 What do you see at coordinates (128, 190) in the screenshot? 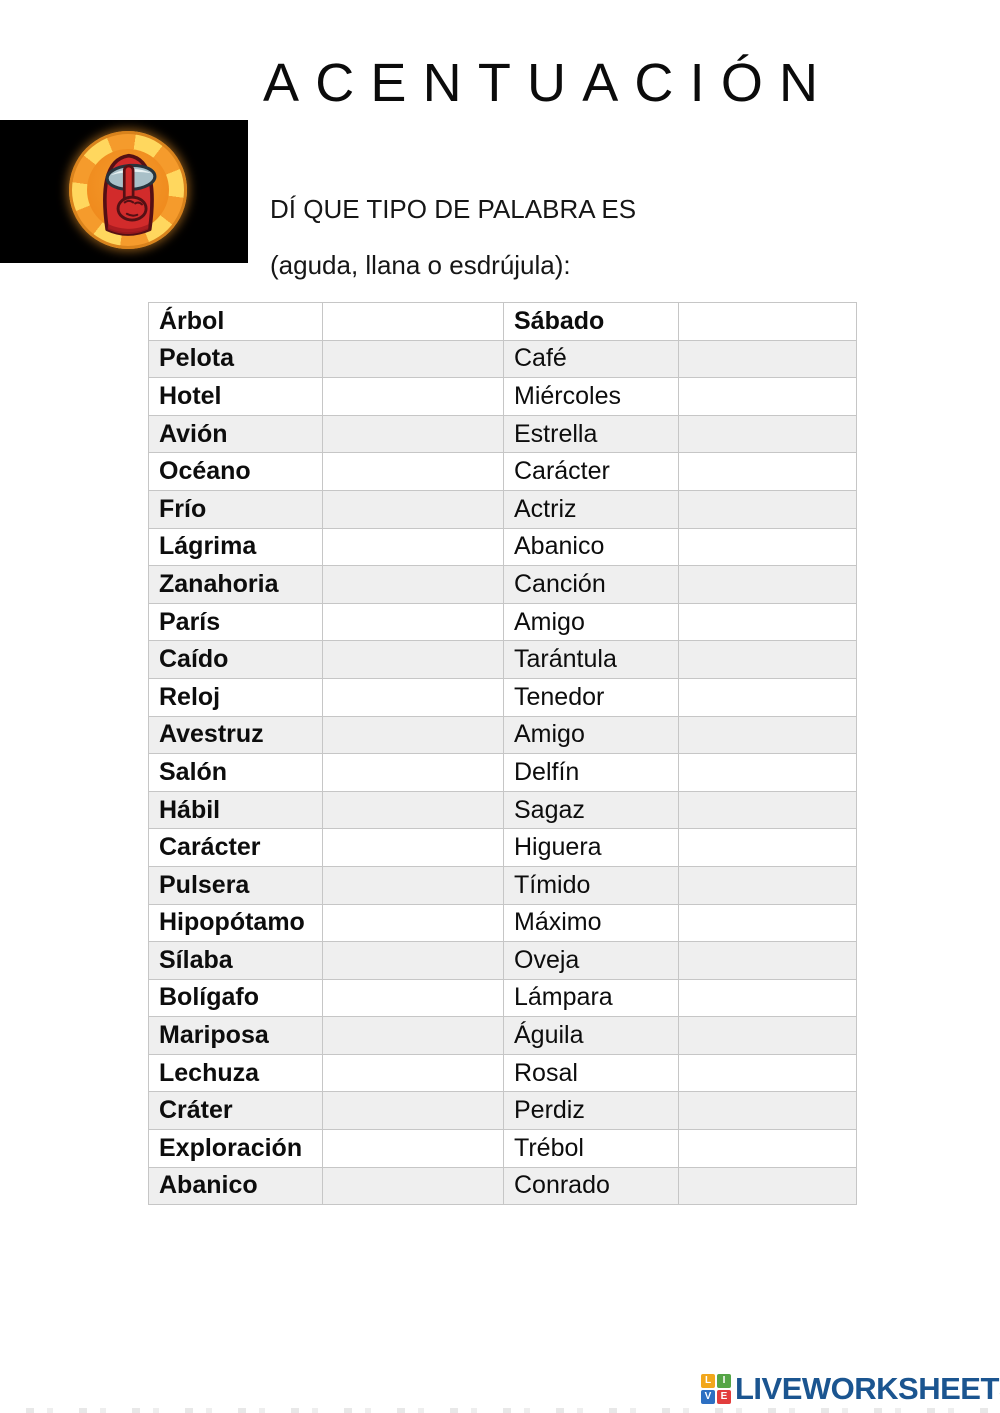
I see `sunburst-circle` at bounding box center [128, 190].